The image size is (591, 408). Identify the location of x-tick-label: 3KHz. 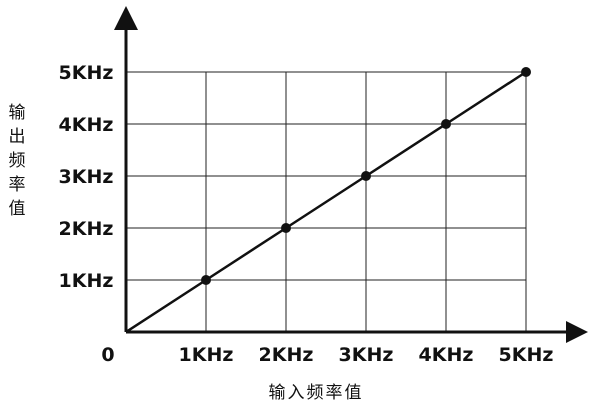
(366, 355).